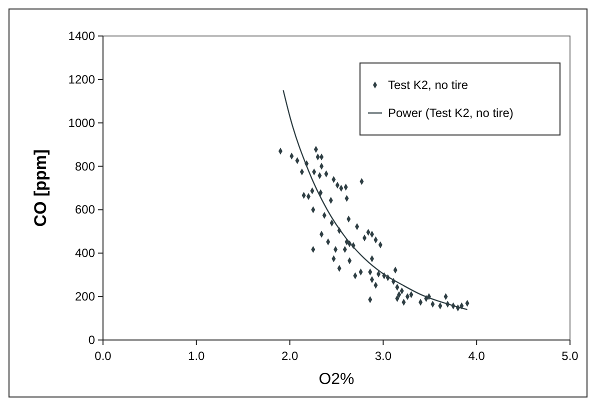 This screenshot has height=403, width=592. Describe the element at coordinates (82, 123) in the screenshot. I see `y-tick-label: 1000` at that location.